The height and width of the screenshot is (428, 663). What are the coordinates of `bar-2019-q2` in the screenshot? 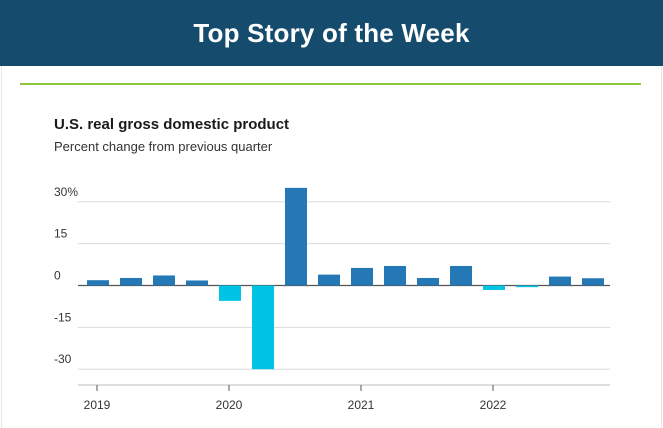 It's located at (131, 281).